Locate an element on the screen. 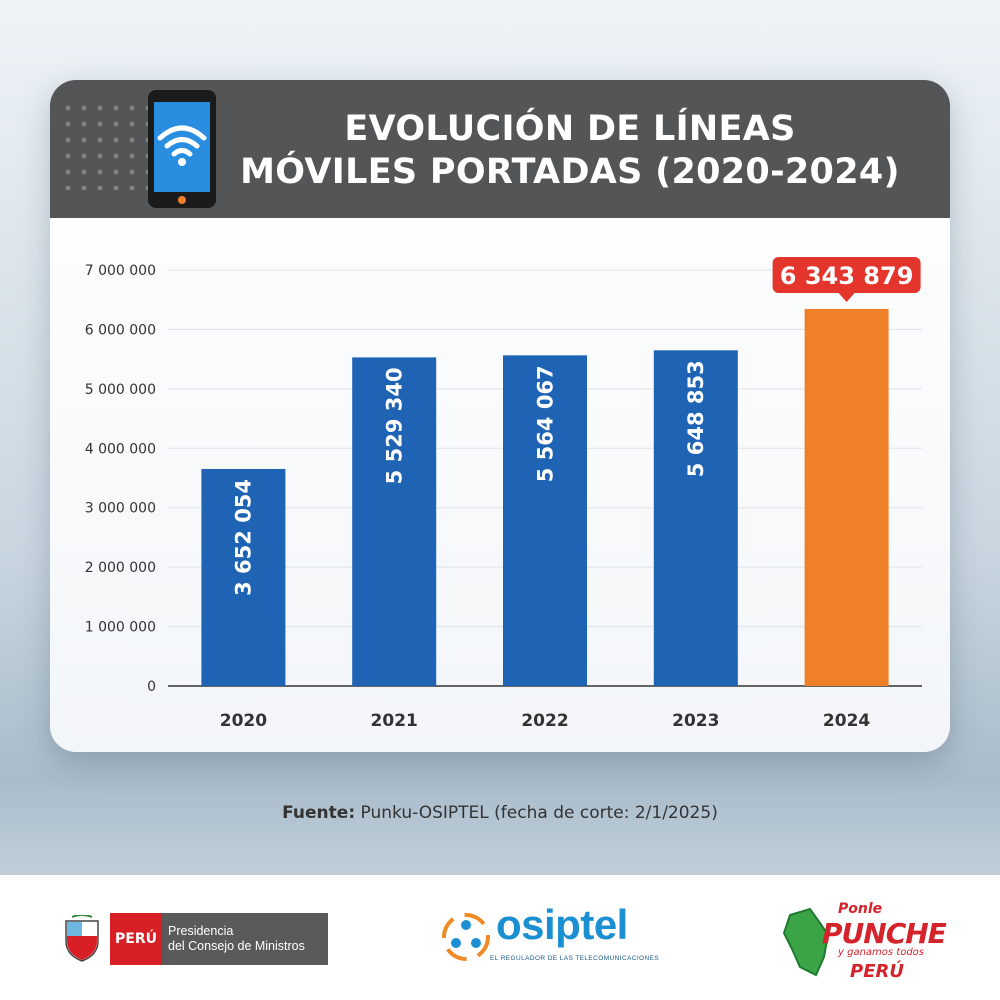 This screenshot has width=1000, height=1000. x-tick-label: 2022 is located at coordinates (544, 721).